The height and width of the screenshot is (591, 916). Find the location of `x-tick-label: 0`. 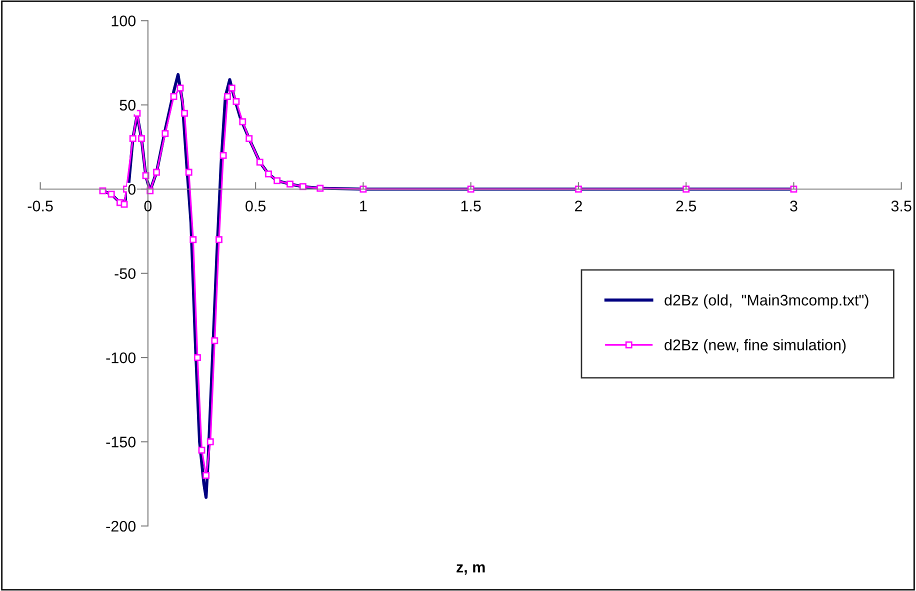

x-tick-label: 0 is located at coordinates (148, 206).